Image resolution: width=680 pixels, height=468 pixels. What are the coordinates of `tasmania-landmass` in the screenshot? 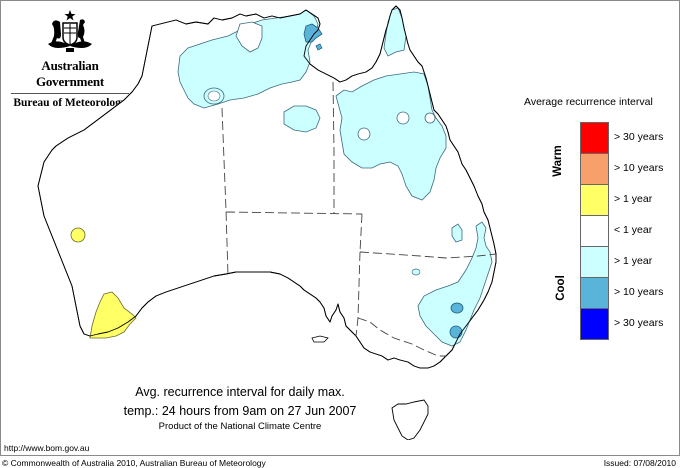 It's located at (410, 419).